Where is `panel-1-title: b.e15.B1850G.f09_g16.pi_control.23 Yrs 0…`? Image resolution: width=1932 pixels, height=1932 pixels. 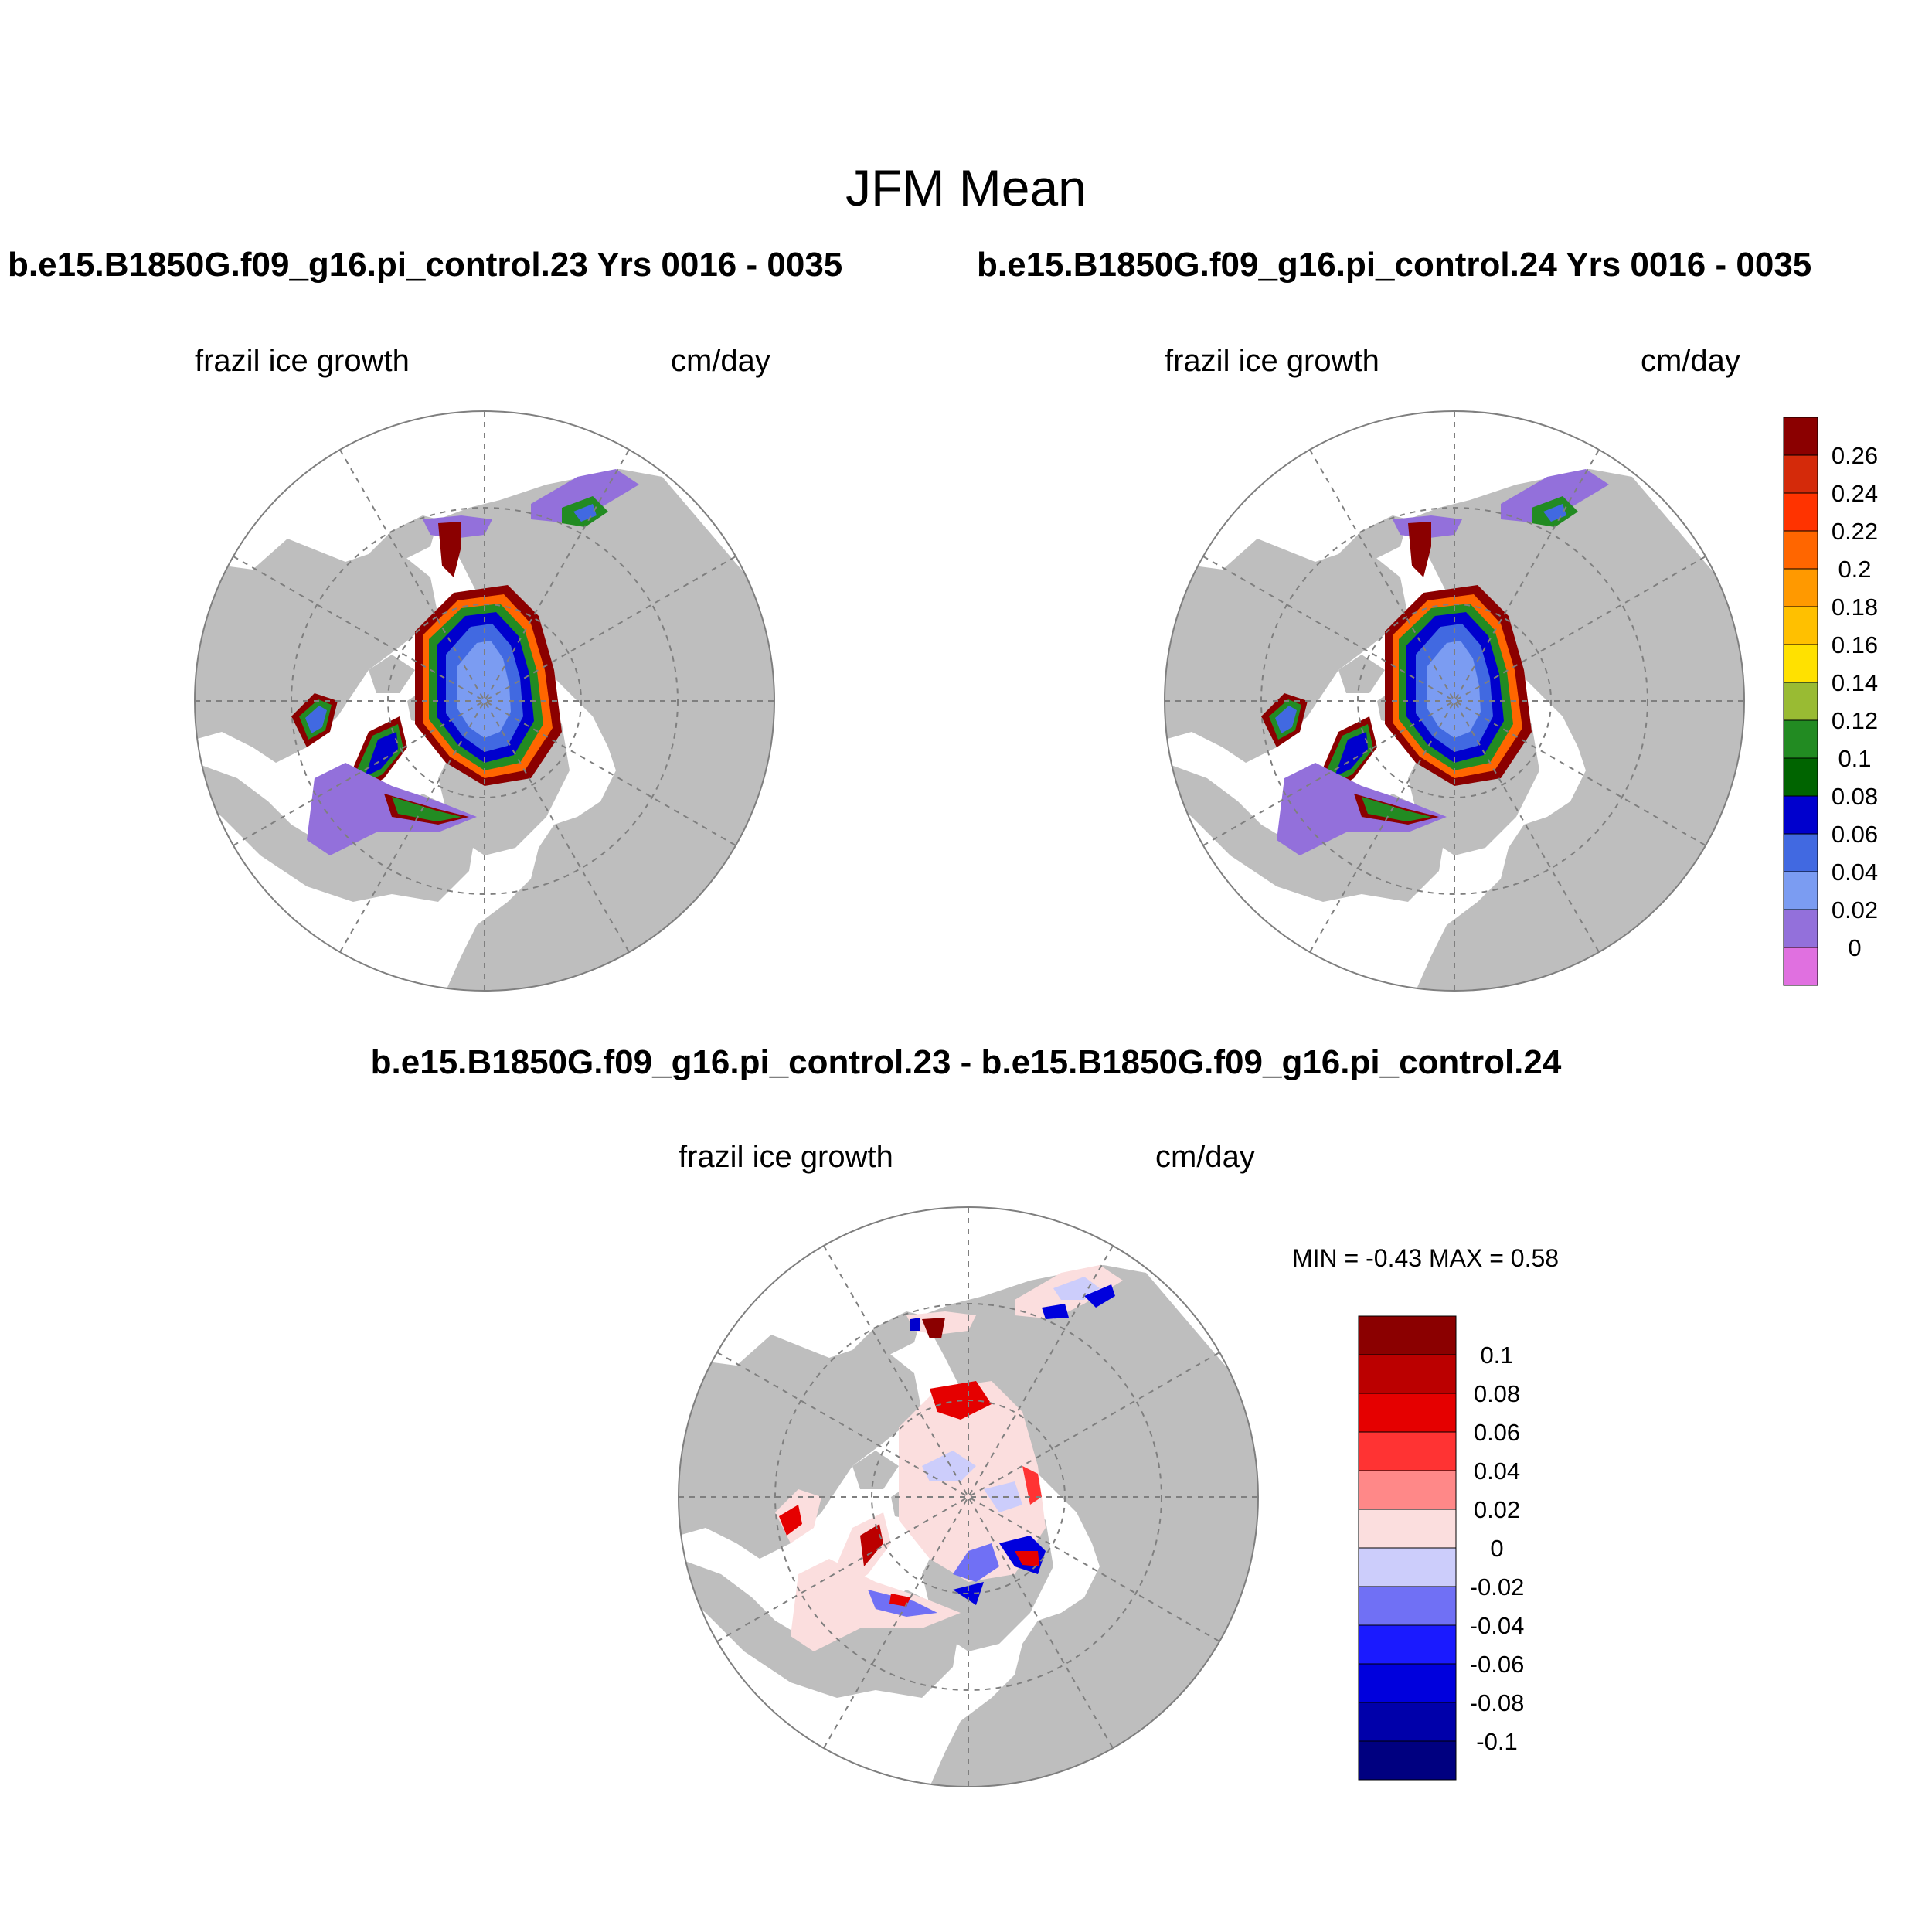 panel-1-title: b.e15.B1850G.f09_g16.pi_control.23 Yrs 0… is located at coordinates (425, 265).